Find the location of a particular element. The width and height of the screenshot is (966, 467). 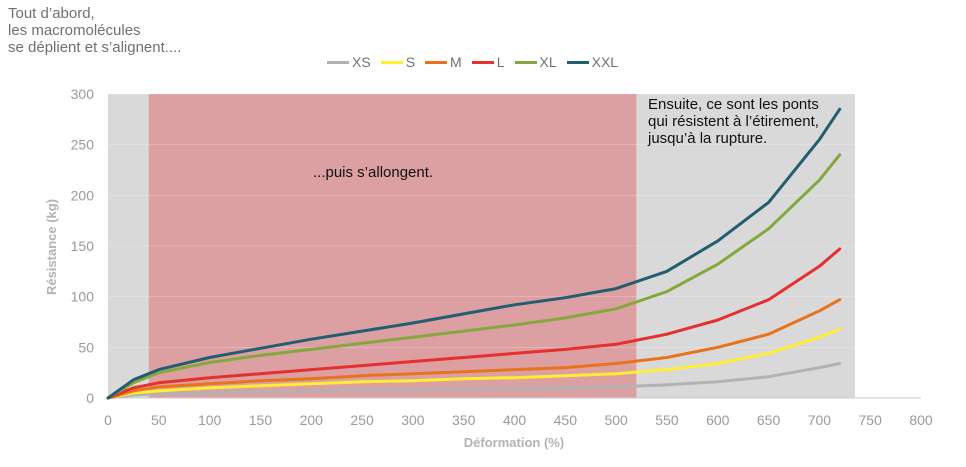

legend-label: XS is located at coordinates (361, 62).